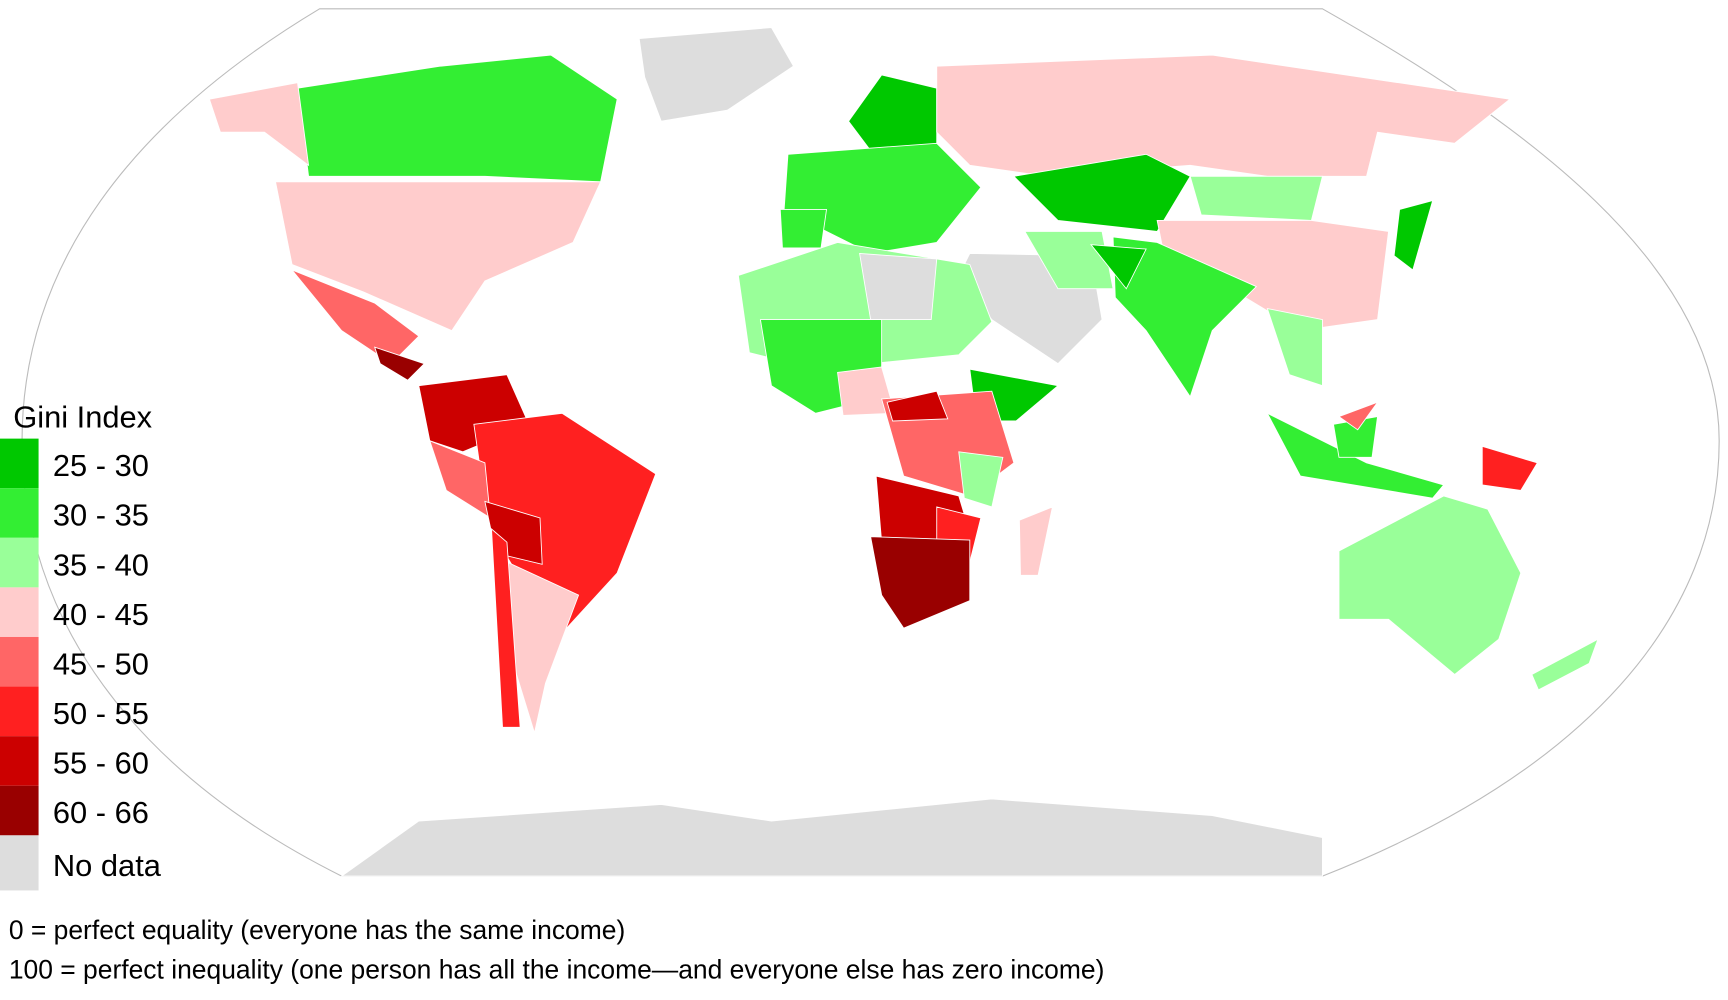  Describe the element at coordinates (101, 515) in the screenshot. I see `legend-label: 30 - 35` at that location.